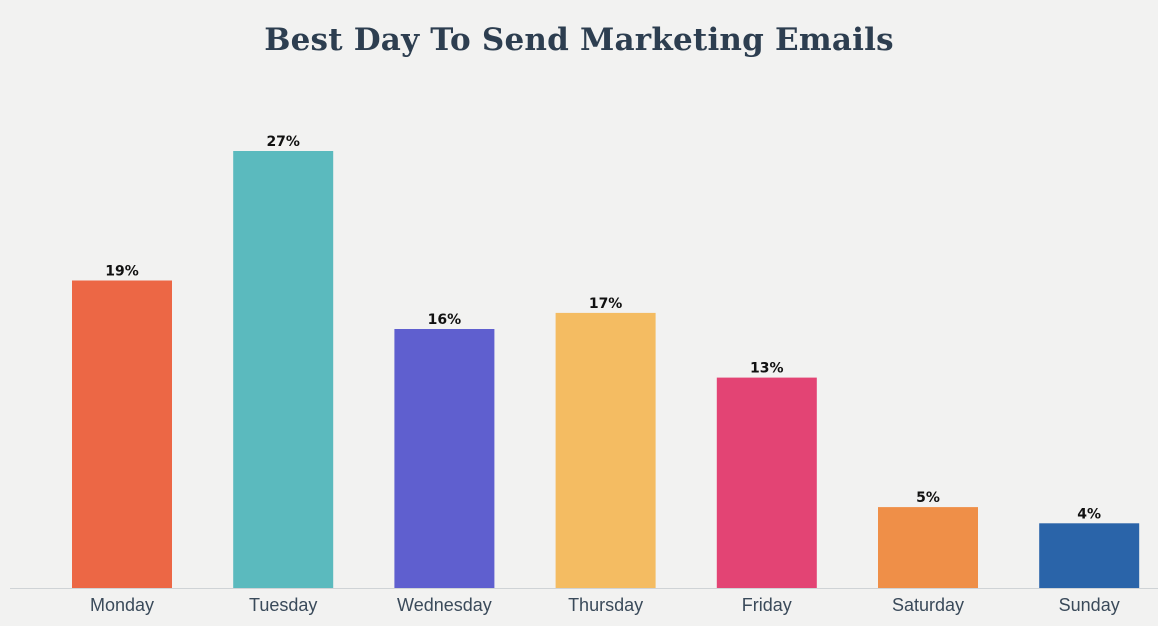  What do you see at coordinates (283, 605) in the screenshot?
I see `category-label-tuesday: Tuesday` at bounding box center [283, 605].